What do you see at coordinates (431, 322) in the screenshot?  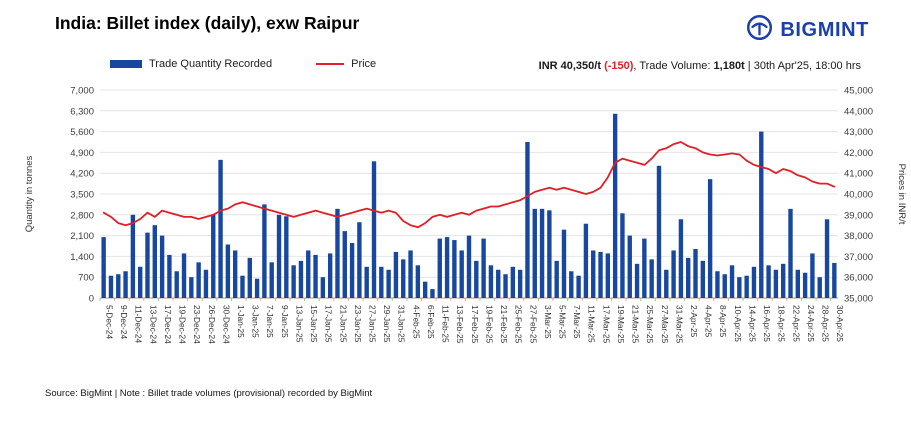 I see `svg-text: 6-Feb-25` at bounding box center [431, 322].